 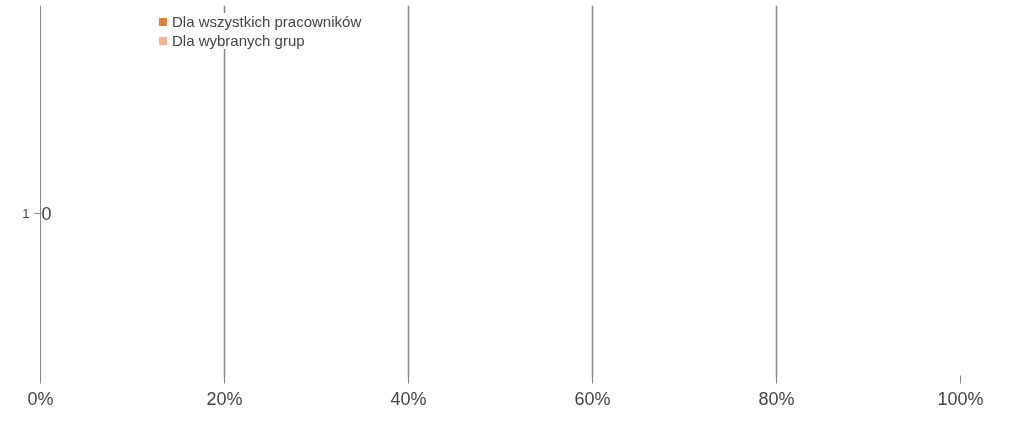 What do you see at coordinates (592, 398) in the screenshot?
I see `x-tick-label: 60%` at bounding box center [592, 398].